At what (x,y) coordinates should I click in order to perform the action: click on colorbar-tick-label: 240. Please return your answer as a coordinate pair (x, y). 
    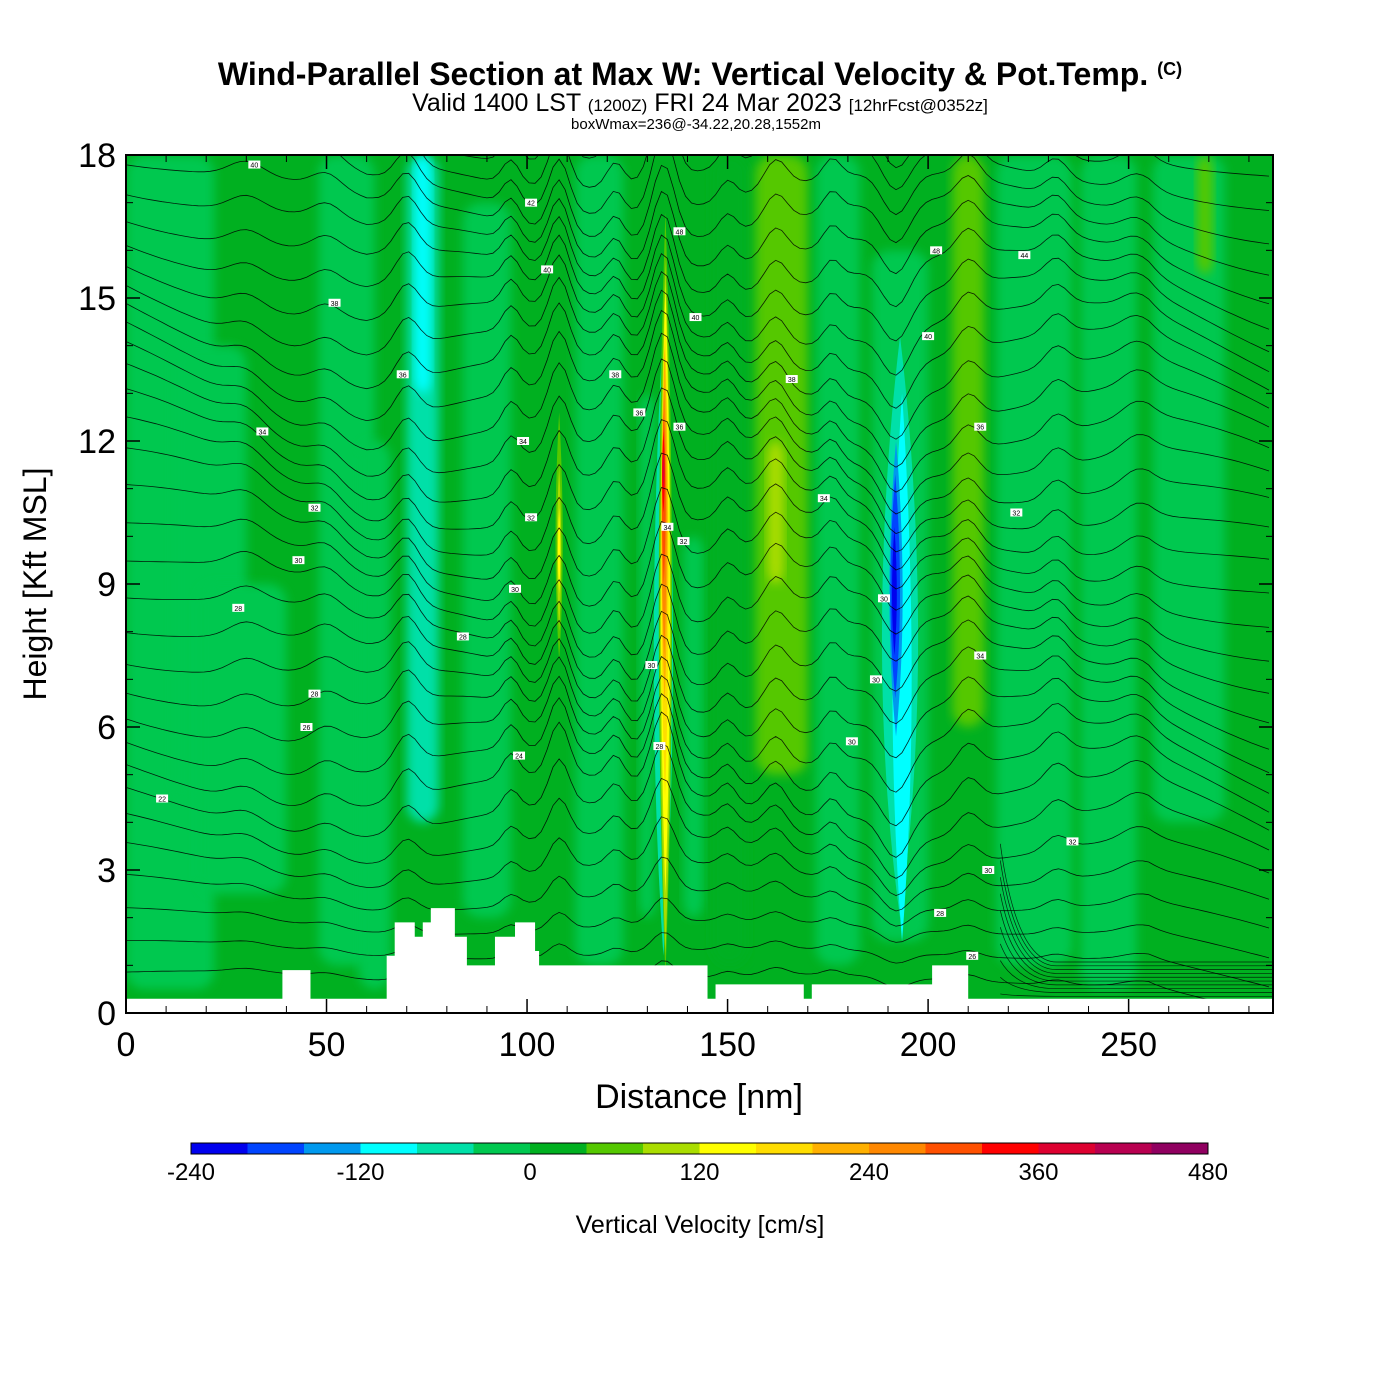
    Looking at the image, I should click on (869, 1172).